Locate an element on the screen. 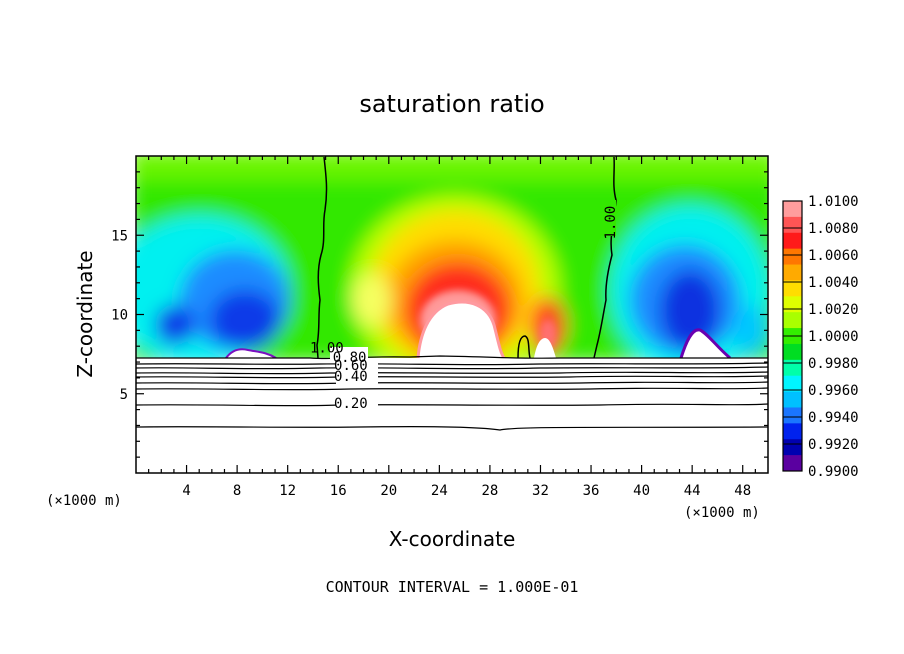  colorbar-label: 1.0000 is located at coordinates (833, 337).